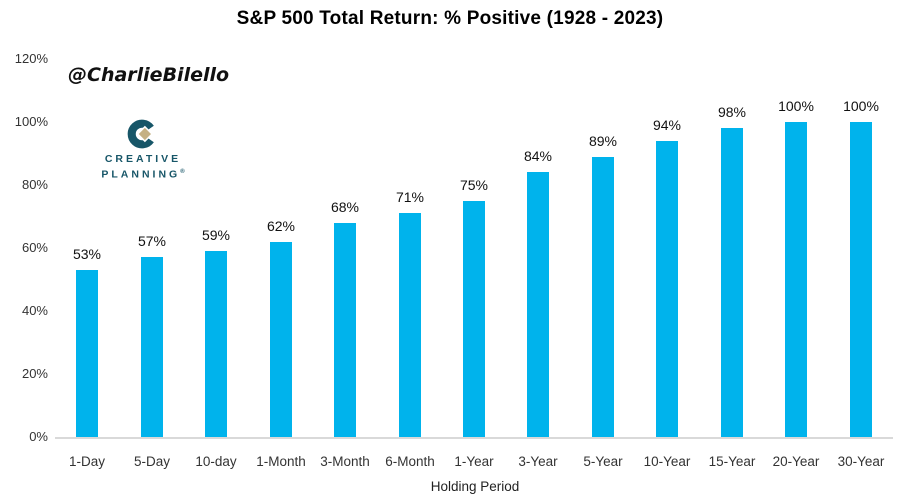 The image size is (900, 500). What do you see at coordinates (603, 297) in the screenshot?
I see `bar-5-Year` at bounding box center [603, 297].